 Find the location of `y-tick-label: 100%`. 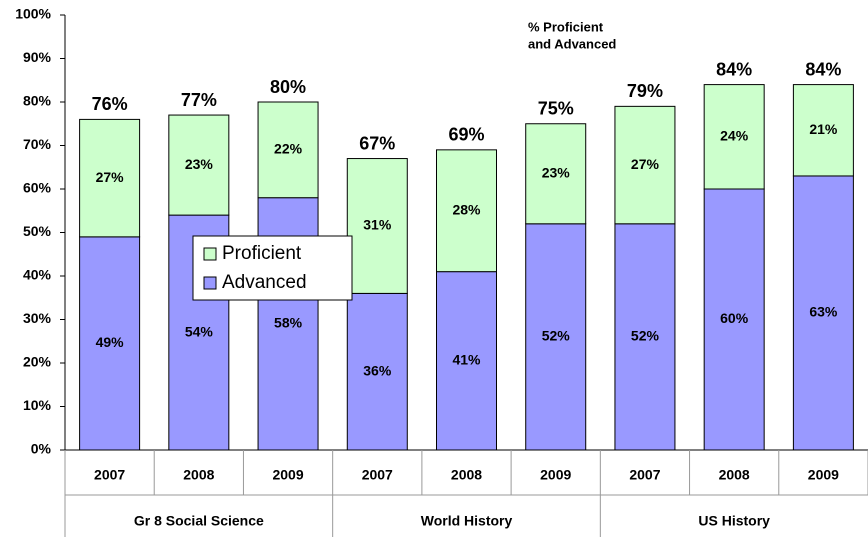

y-tick-label: 100% is located at coordinates (33, 14).